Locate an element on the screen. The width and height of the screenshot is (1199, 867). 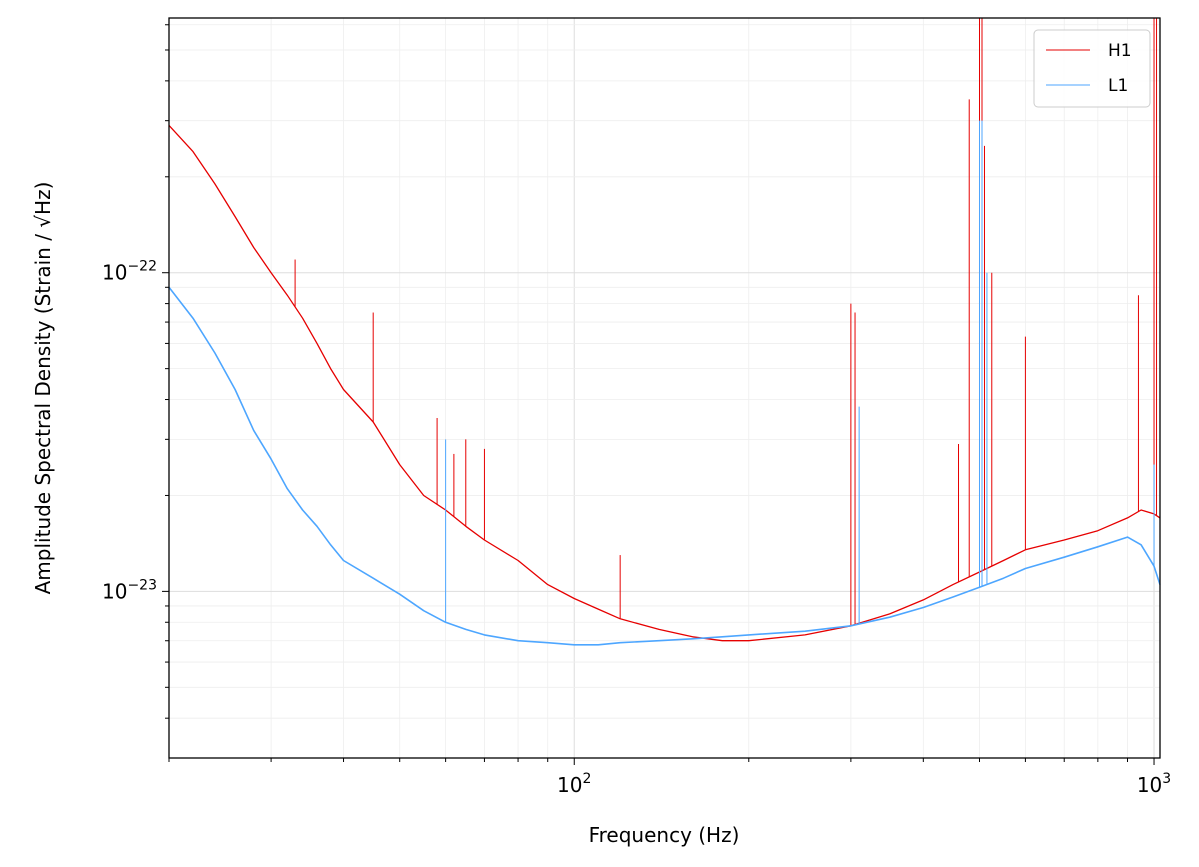
legend: H1 L1 is located at coordinates (1092, 68).